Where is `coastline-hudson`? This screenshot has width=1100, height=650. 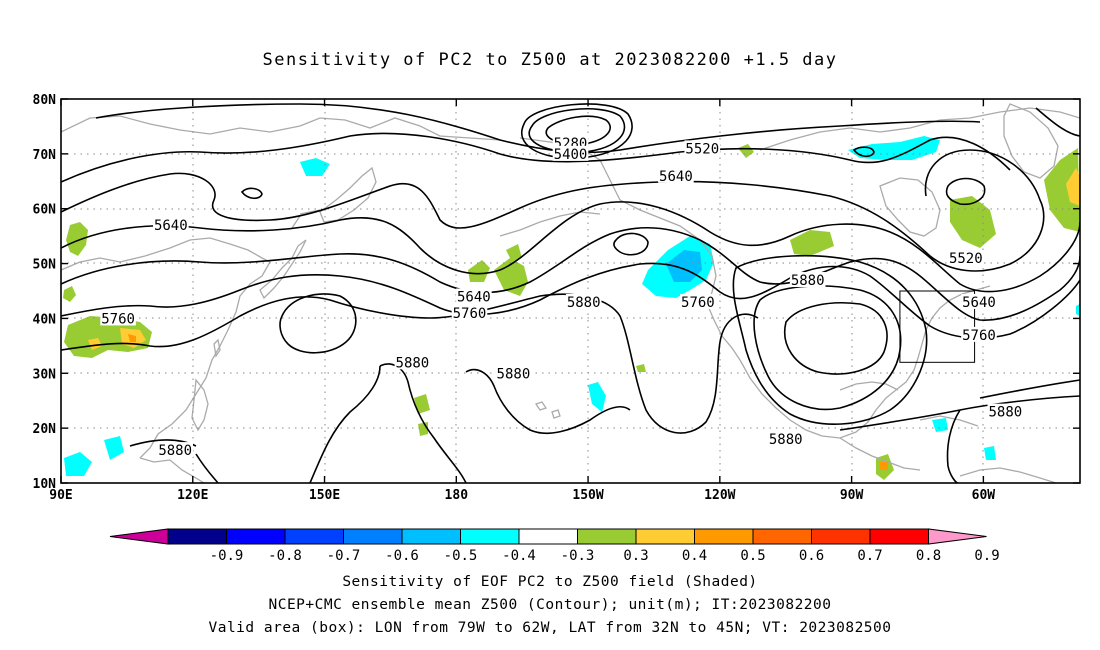
coastline-hudson is located at coordinates (910, 207).